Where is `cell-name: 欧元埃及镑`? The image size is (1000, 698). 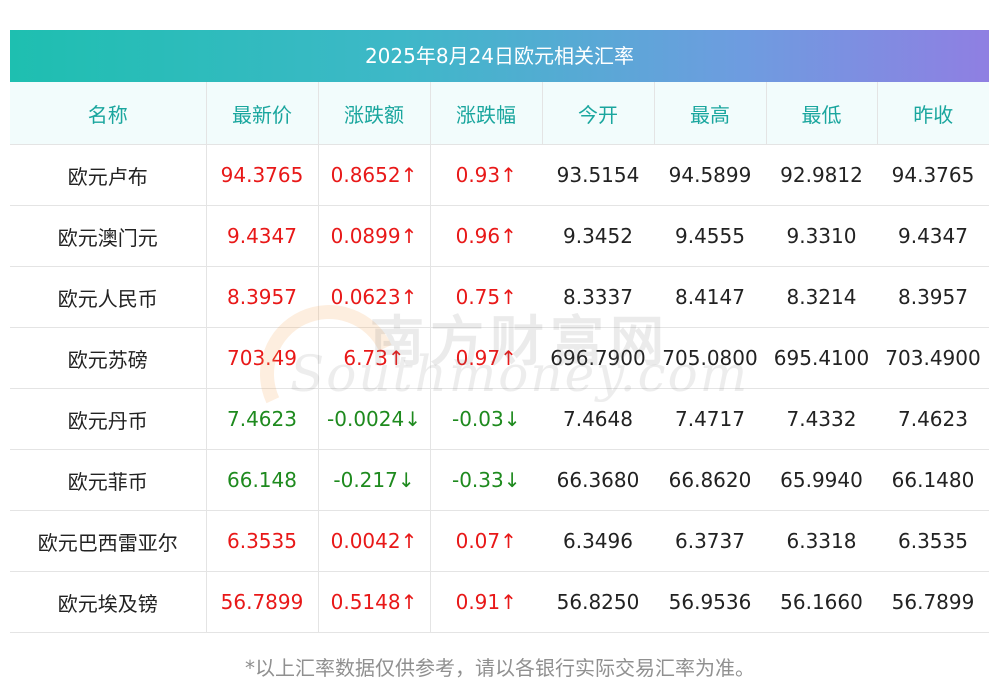
cell-name: 欧元埃及镑 is located at coordinates (108, 602).